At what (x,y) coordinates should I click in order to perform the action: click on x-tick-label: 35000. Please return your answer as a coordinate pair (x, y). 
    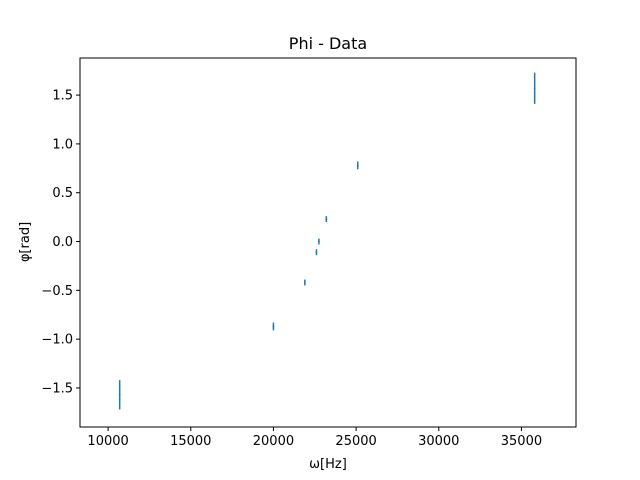
    Looking at the image, I should click on (521, 441).